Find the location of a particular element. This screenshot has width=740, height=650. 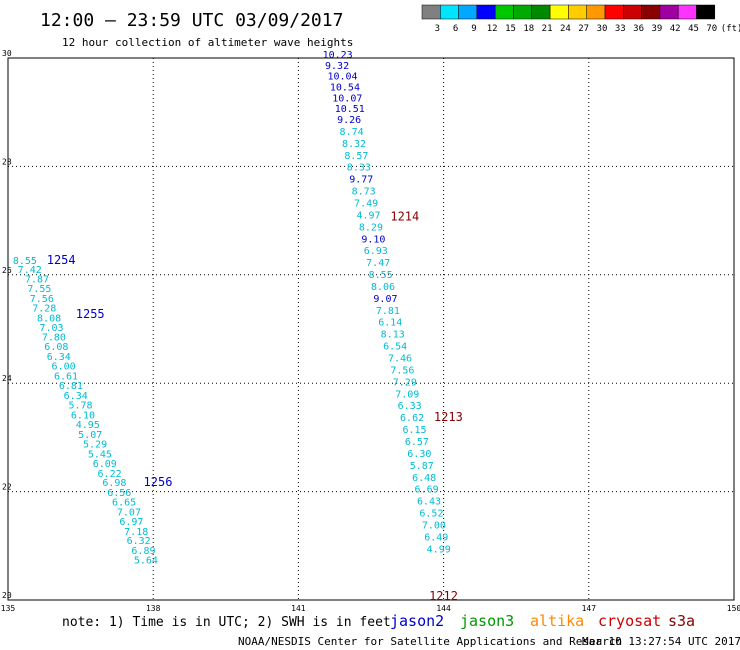

y-tick-label: 20 is located at coordinates (7, 595).